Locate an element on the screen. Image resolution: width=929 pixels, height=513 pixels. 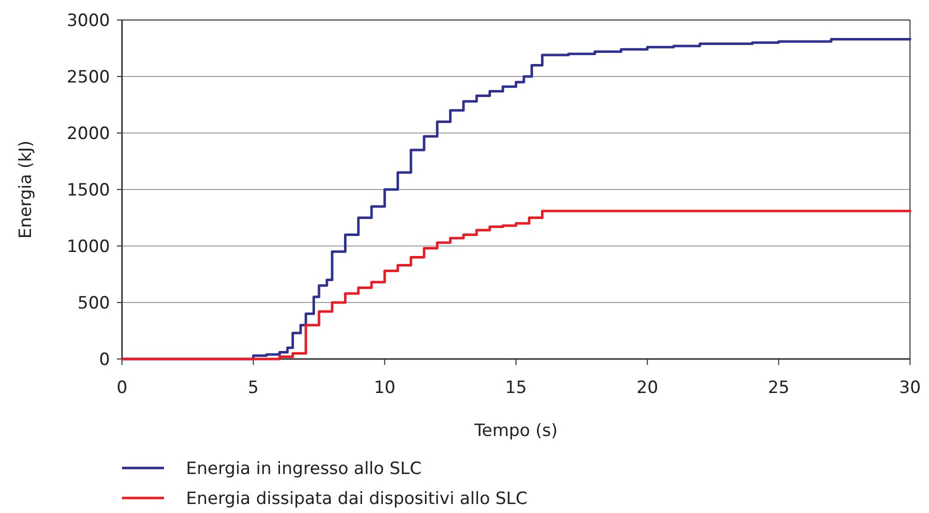
x-tick-label: 15 is located at coordinates (516, 388).